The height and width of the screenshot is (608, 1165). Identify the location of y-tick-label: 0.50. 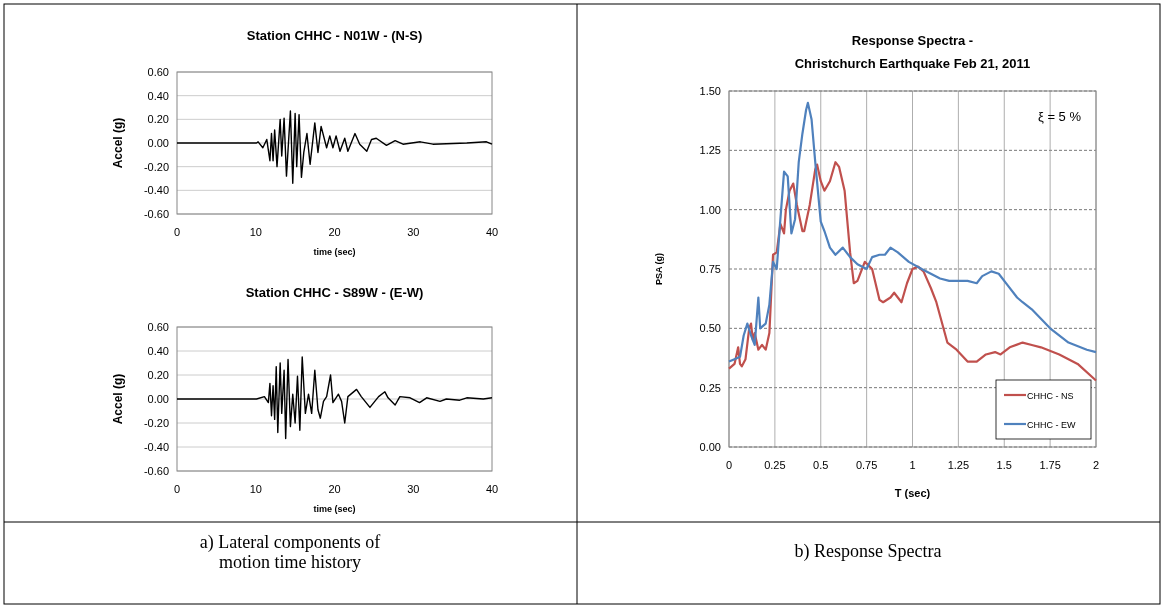
(710, 328).